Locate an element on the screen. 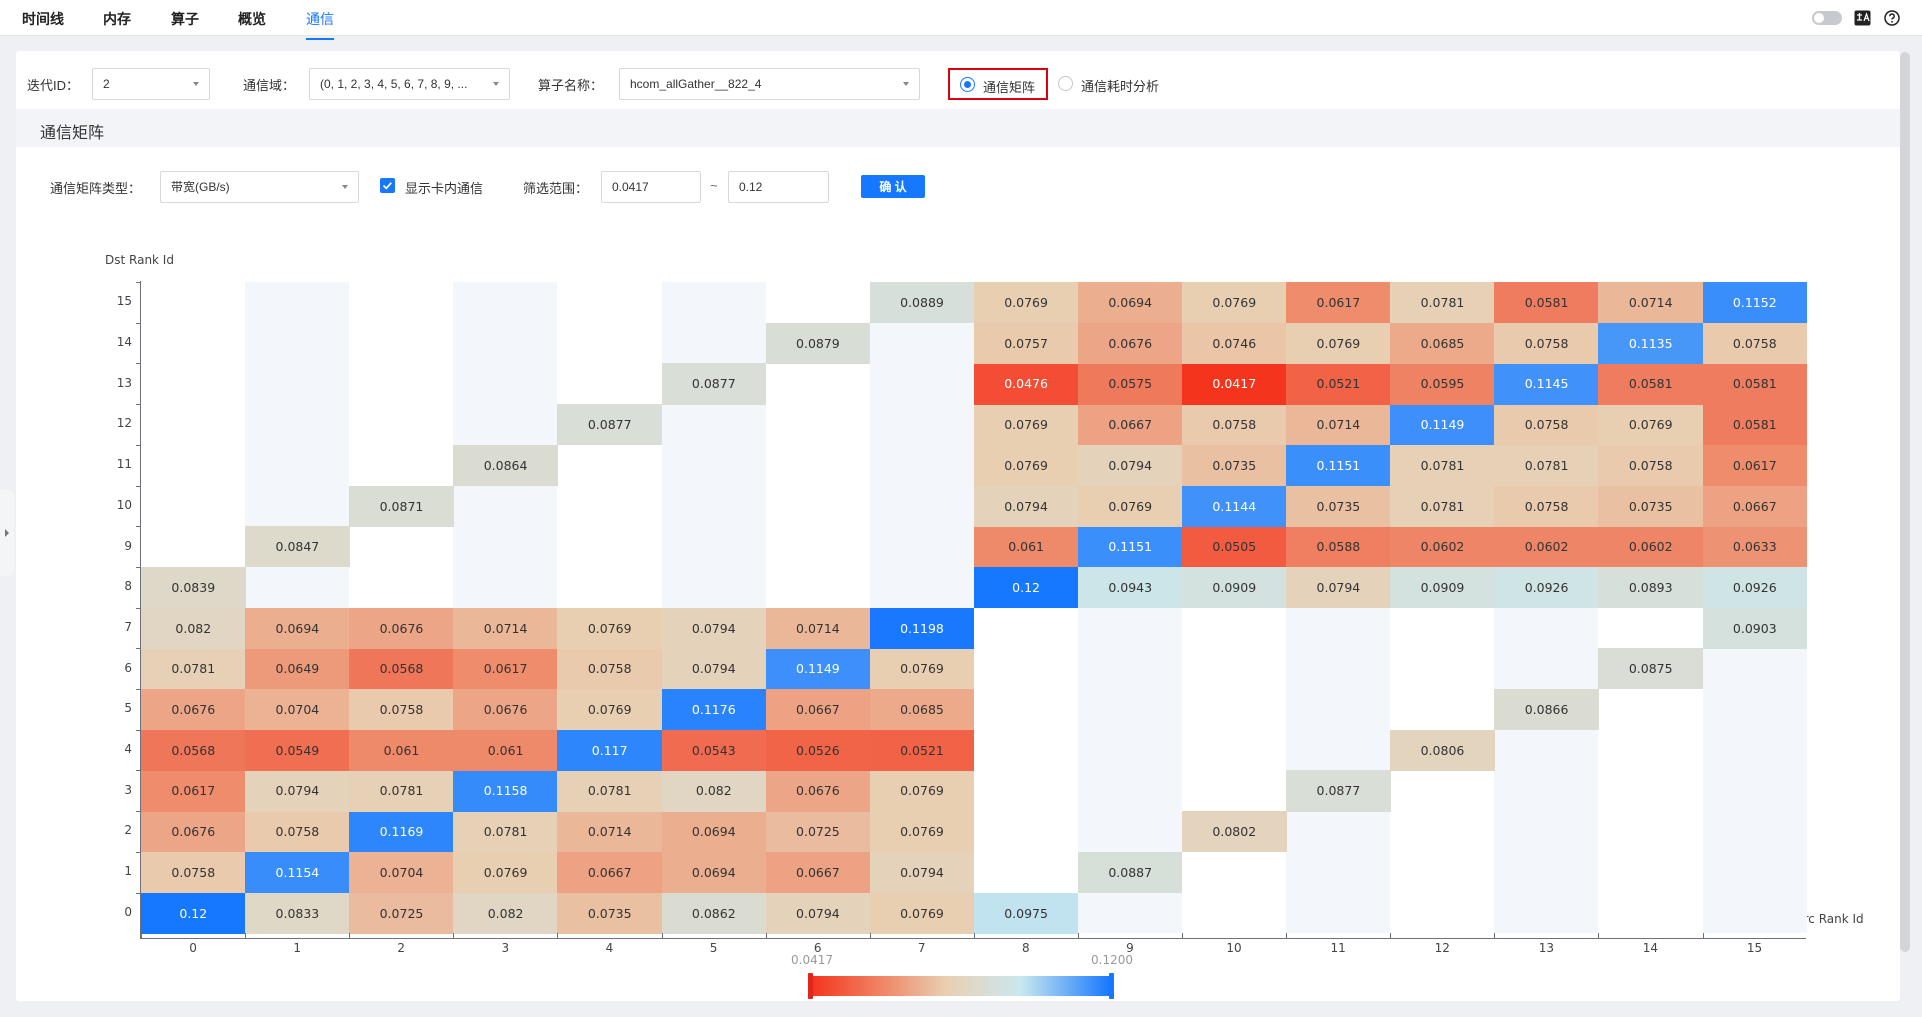 The image size is (1922, 1017). heatmap-cell: 0.0575 is located at coordinates (1130, 384).